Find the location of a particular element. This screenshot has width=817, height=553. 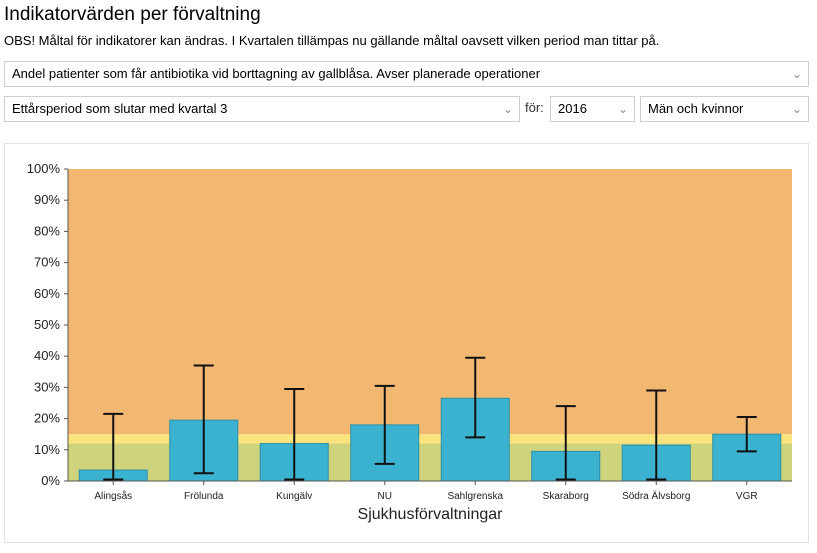

y-tick-label: 100% is located at coordinates (44, 168).